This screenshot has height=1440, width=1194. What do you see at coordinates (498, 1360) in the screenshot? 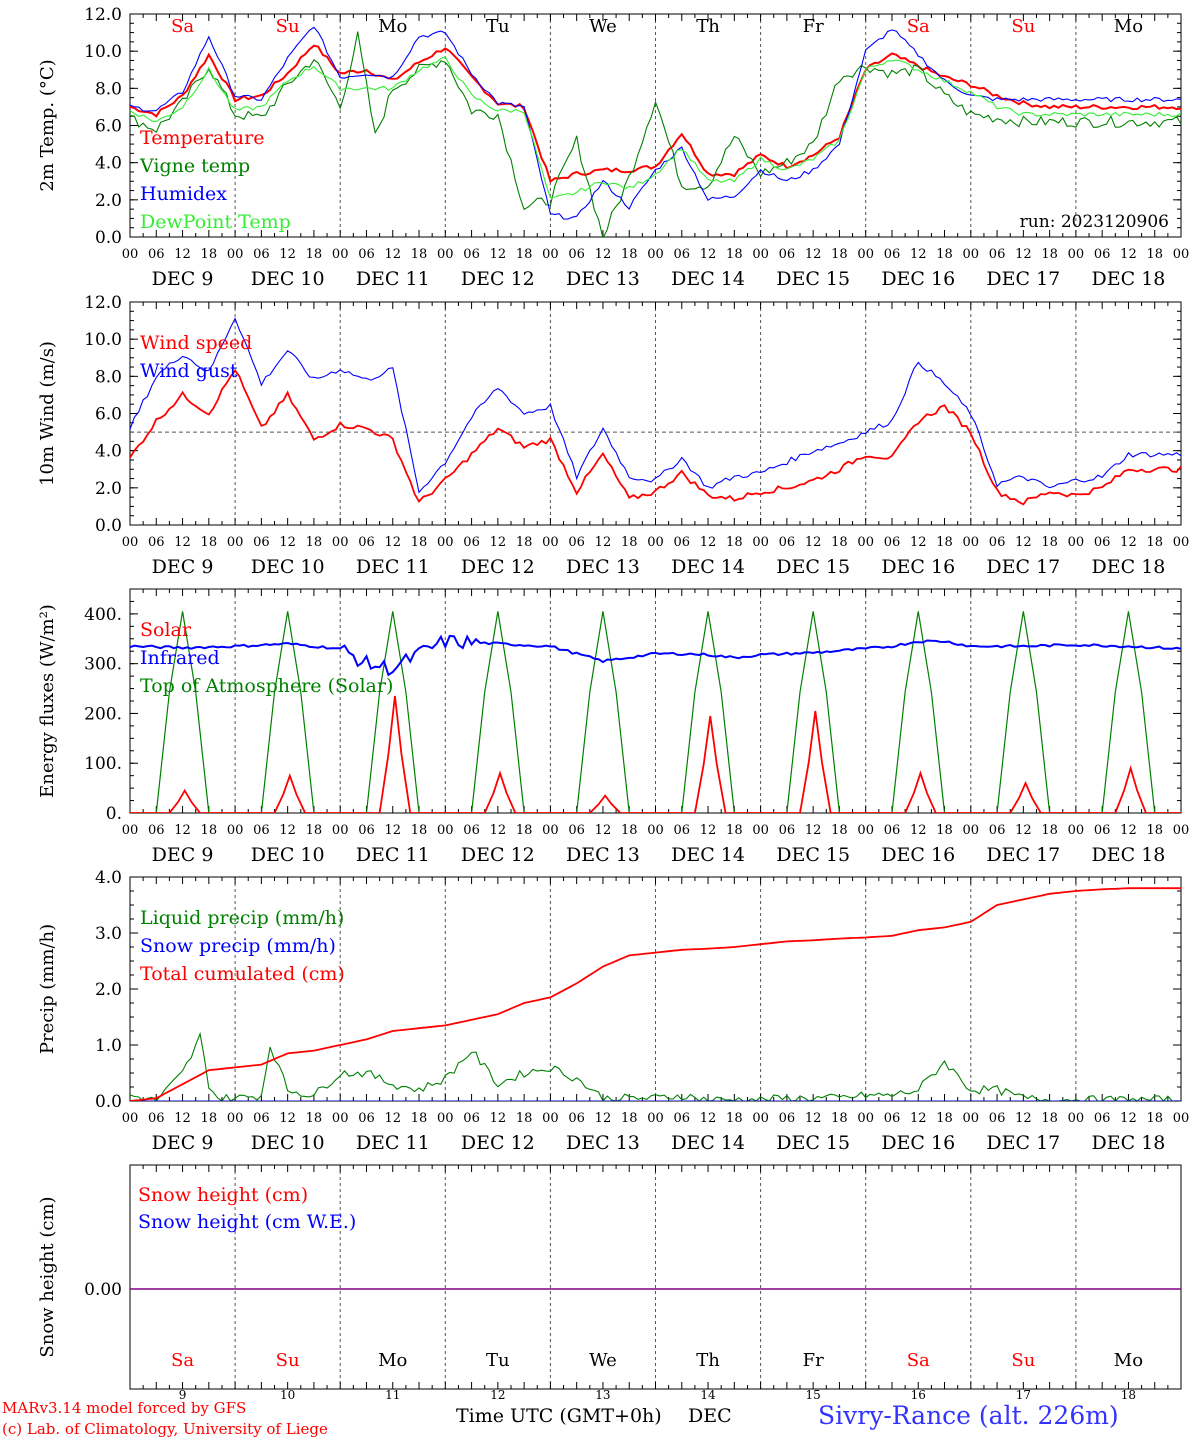
I see `weekday-label: Tu` at bounding box center [498, 1360].